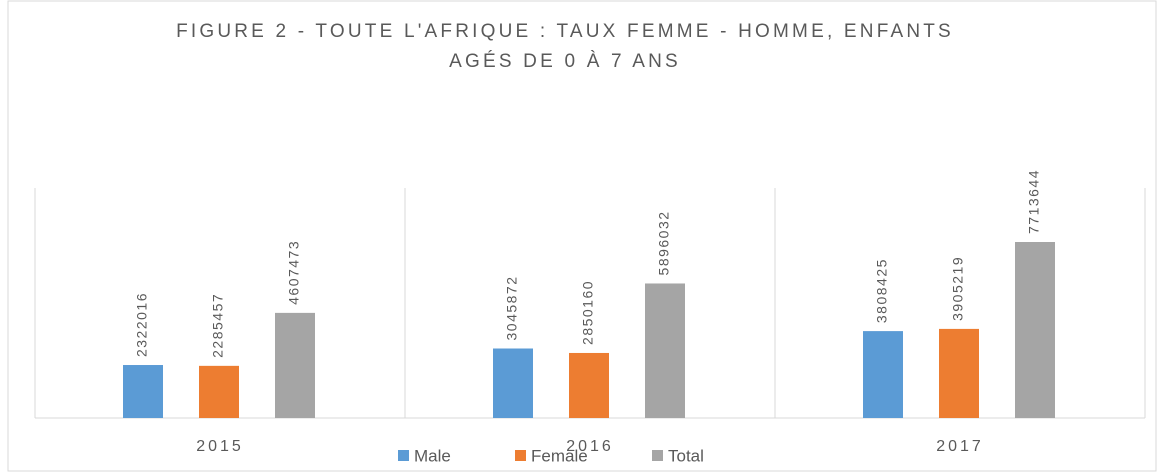  Describe the element at coordinates (220, 446) in the screenshot. I see `x-tick-label: 2015` at that location.